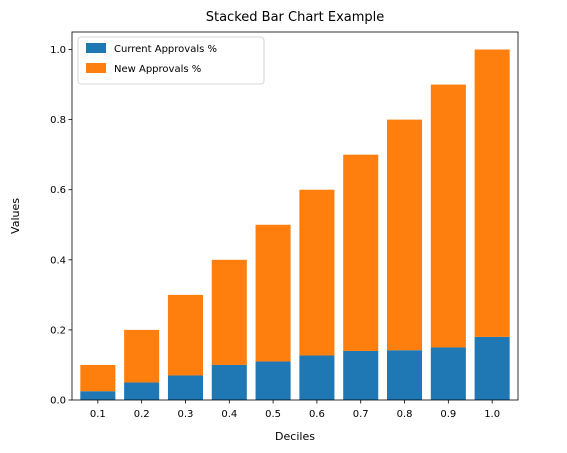 The height and width of the screenshot is (453, 567). I want to click on y-tick-label: 0.8, so click(58, 120).